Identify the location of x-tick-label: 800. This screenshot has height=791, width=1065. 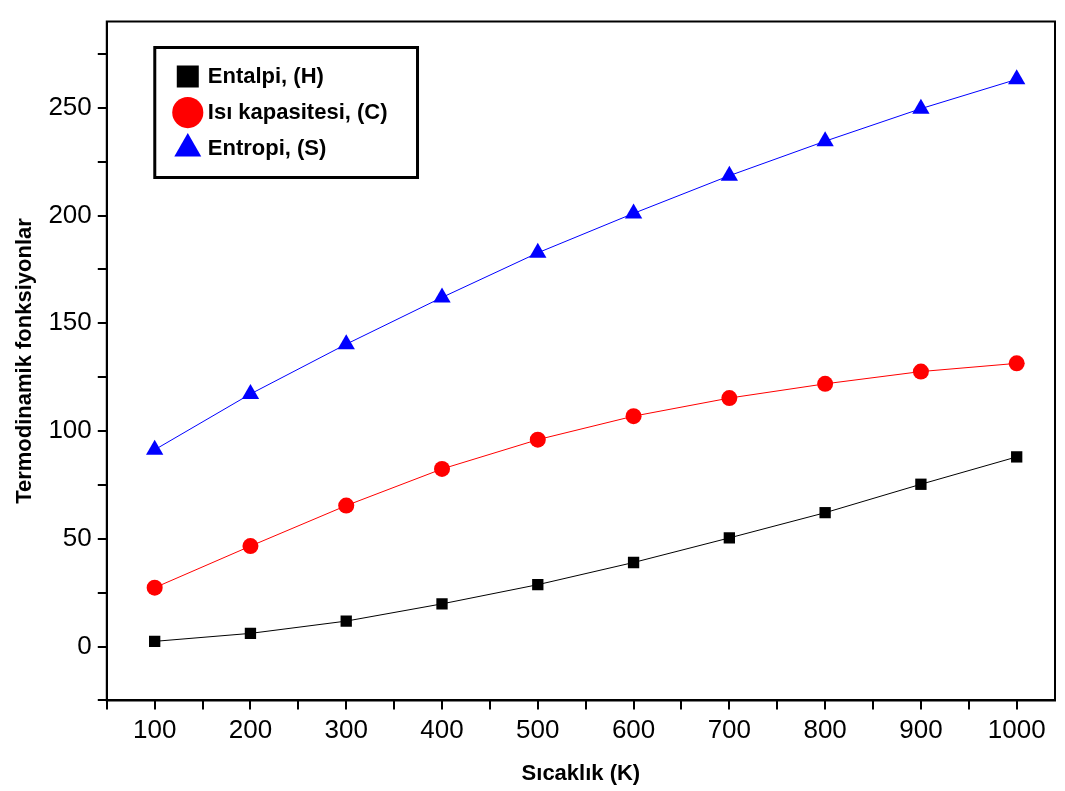
(825, 729).